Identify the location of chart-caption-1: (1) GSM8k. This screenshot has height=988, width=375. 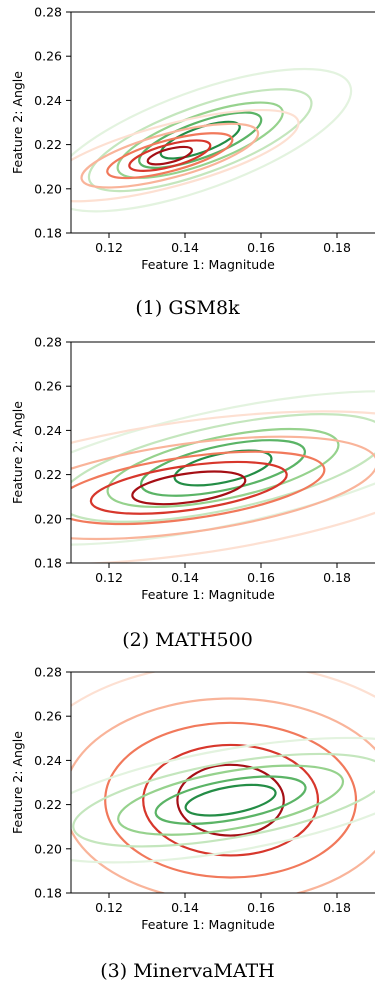
(187, 308).